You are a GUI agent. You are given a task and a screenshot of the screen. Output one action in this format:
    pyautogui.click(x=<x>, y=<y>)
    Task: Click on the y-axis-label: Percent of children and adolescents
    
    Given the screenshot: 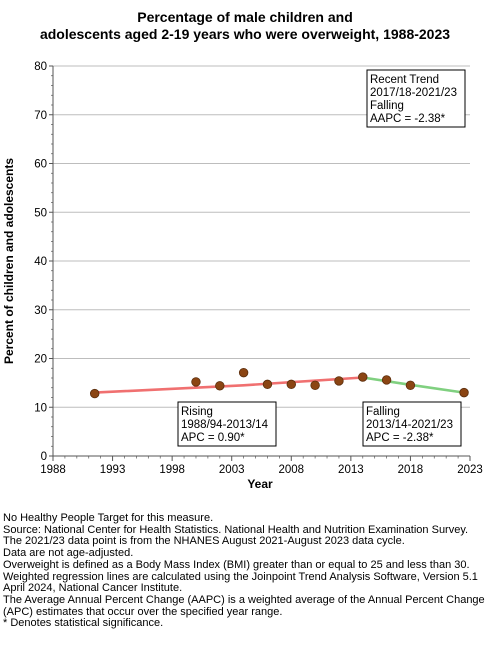 What is the action you would take?
    pyautogui.click(x=9, y=261)
    